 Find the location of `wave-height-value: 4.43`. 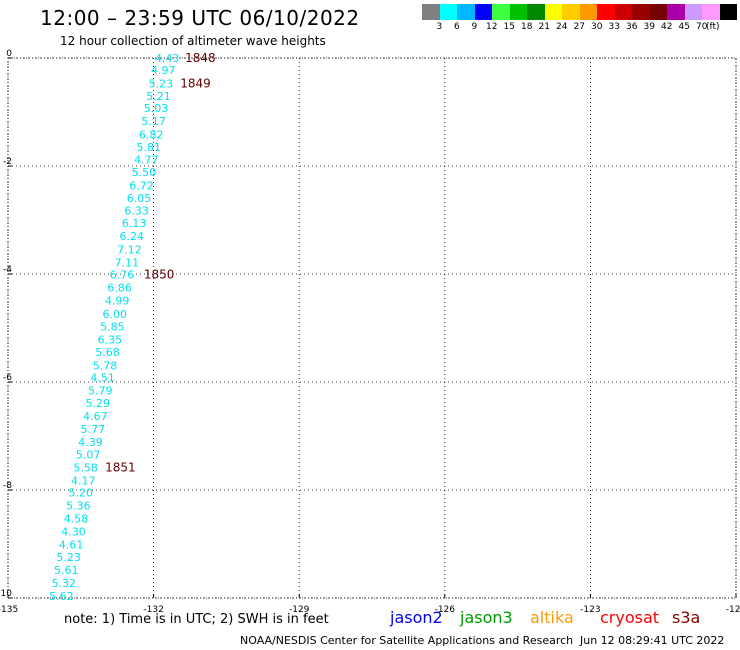

wave-height-value: 4.43 is located at coordinates (167, 58).